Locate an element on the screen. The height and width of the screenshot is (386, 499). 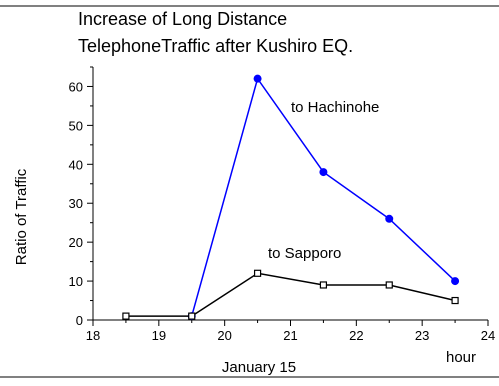
series-annotation-sapporo: to Sapporo is located at coordinates (304, 253).